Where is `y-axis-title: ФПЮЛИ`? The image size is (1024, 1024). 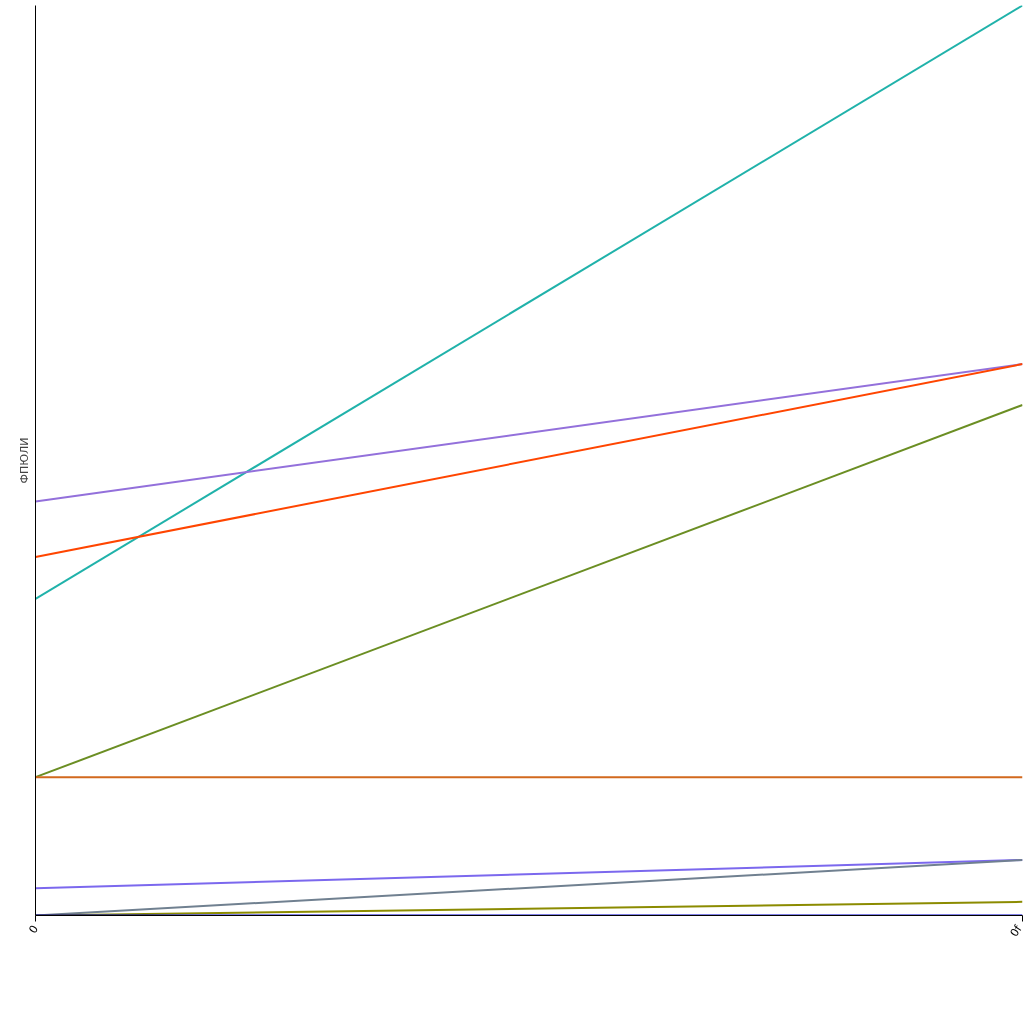
y-axis-title: ФПЮЛИ is located at coordinates (24, 460).